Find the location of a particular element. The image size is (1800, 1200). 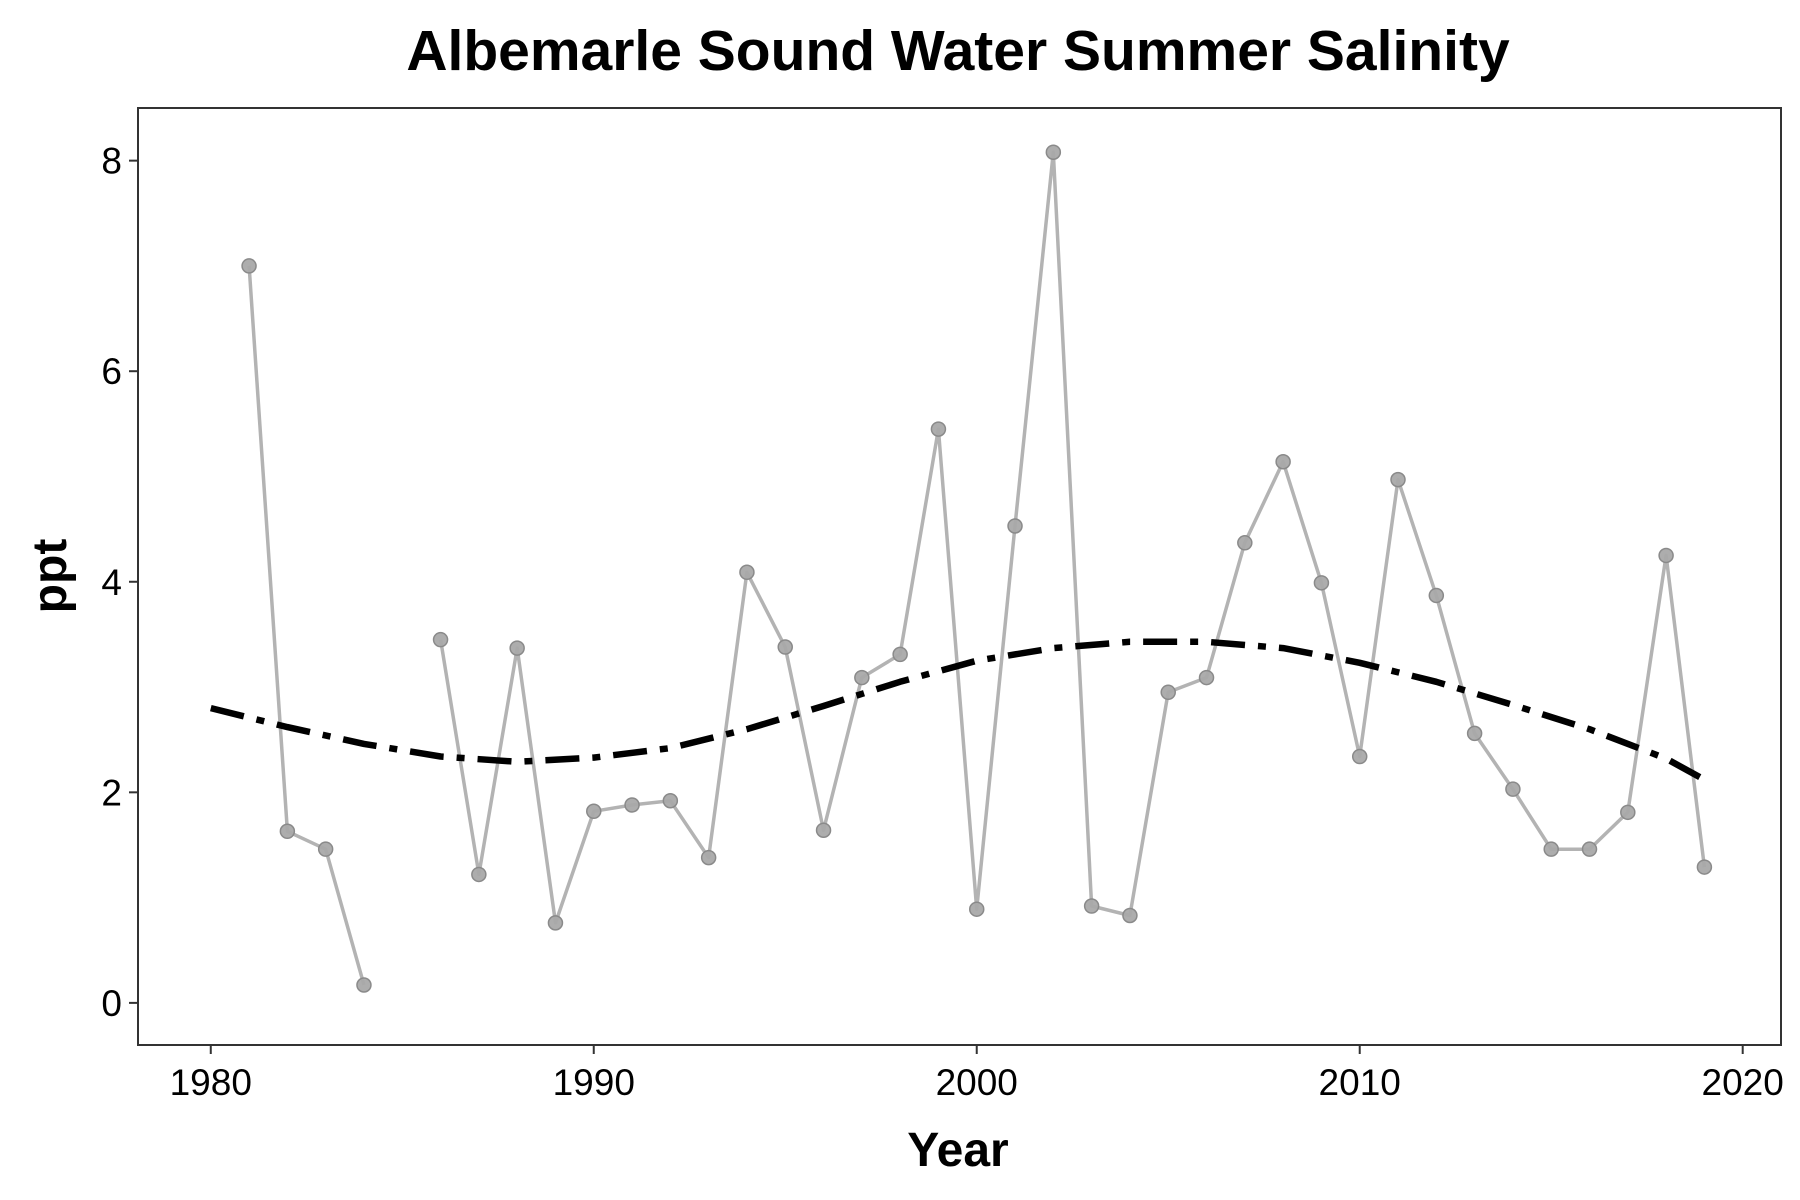

x-tick-label: 1980 is located at coordinates (211, 1082).